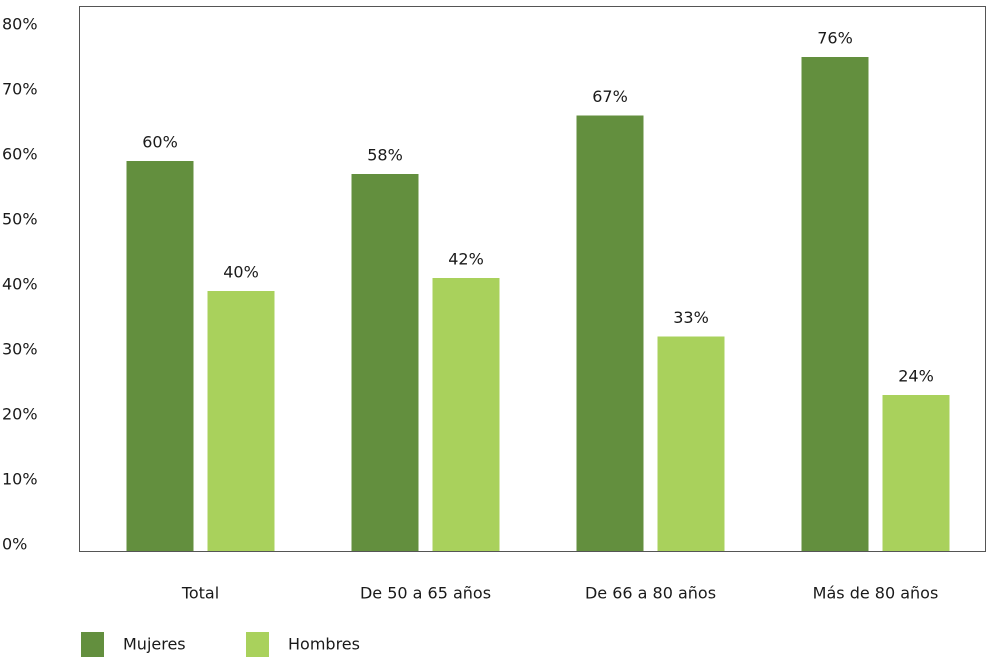  Describe the element at coordinates (20, 284) in the screenshot. I see `y-tick-label: 40%` at that location.